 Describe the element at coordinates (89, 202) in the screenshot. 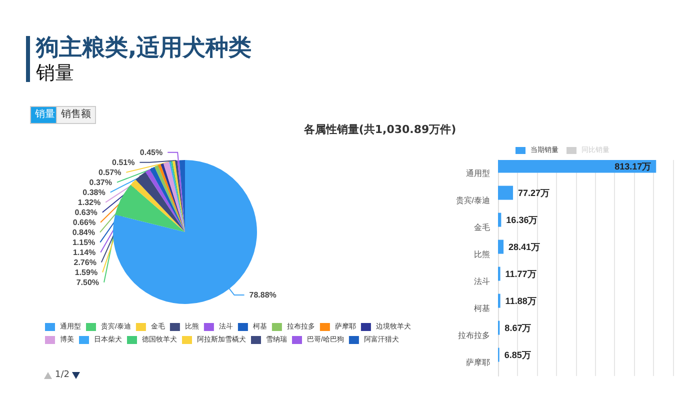

I see `data-label: 1.32%` at that location.